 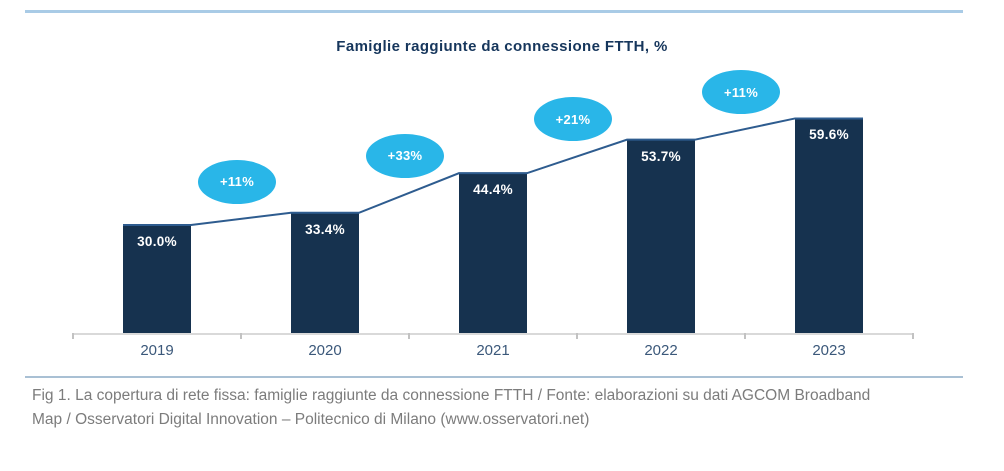 What do you see at coordinates (493, 350) in the screenshot?
I see `x-tick-label: 2021` at bounding box center [493, 350].